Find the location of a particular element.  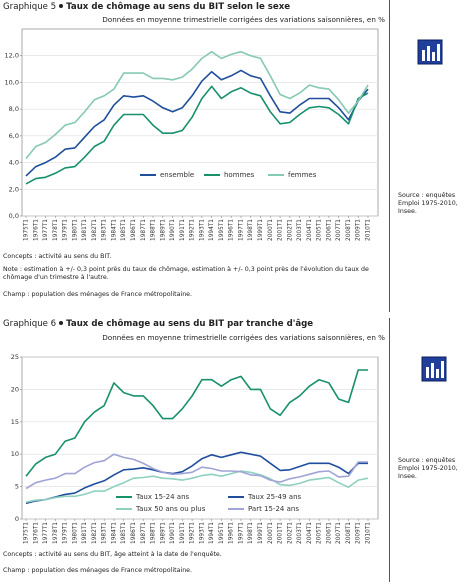

legend-label: Taux 15-24 ans is located at coordinates (162, 497).